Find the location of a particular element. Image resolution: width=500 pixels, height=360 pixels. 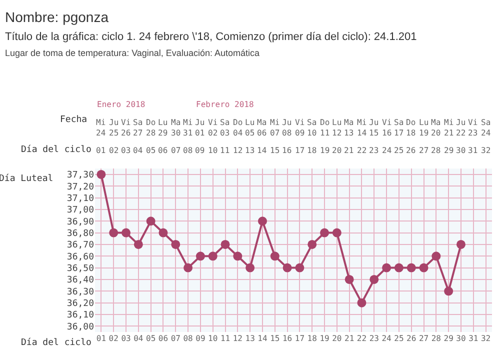

text: Do 11 is located at coordinates (325, 128).